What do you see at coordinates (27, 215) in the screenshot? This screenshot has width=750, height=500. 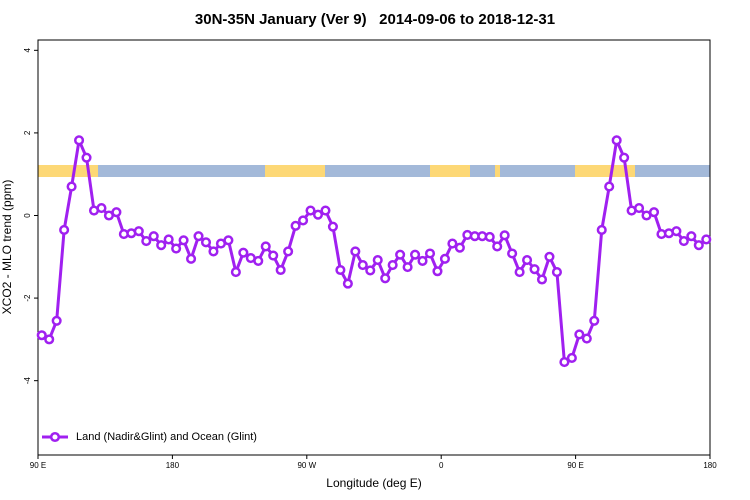 I see `y-tick-label: 0` at bounding box center [27, 215].